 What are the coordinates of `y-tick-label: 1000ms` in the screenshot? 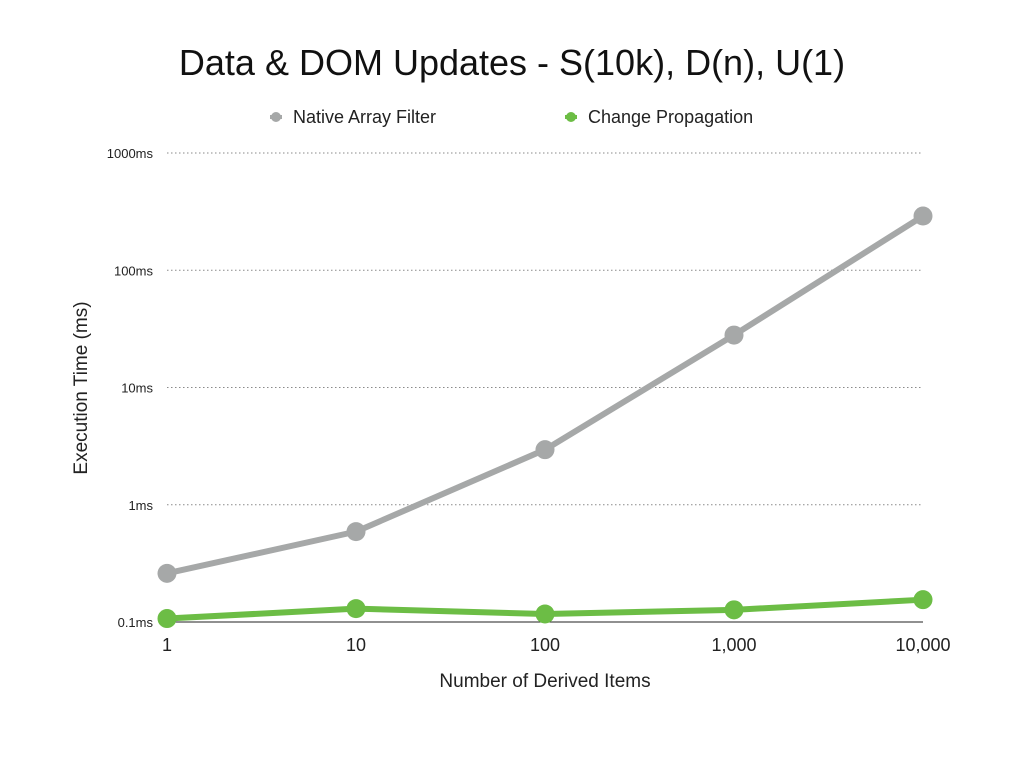 It's located at (130, 153).